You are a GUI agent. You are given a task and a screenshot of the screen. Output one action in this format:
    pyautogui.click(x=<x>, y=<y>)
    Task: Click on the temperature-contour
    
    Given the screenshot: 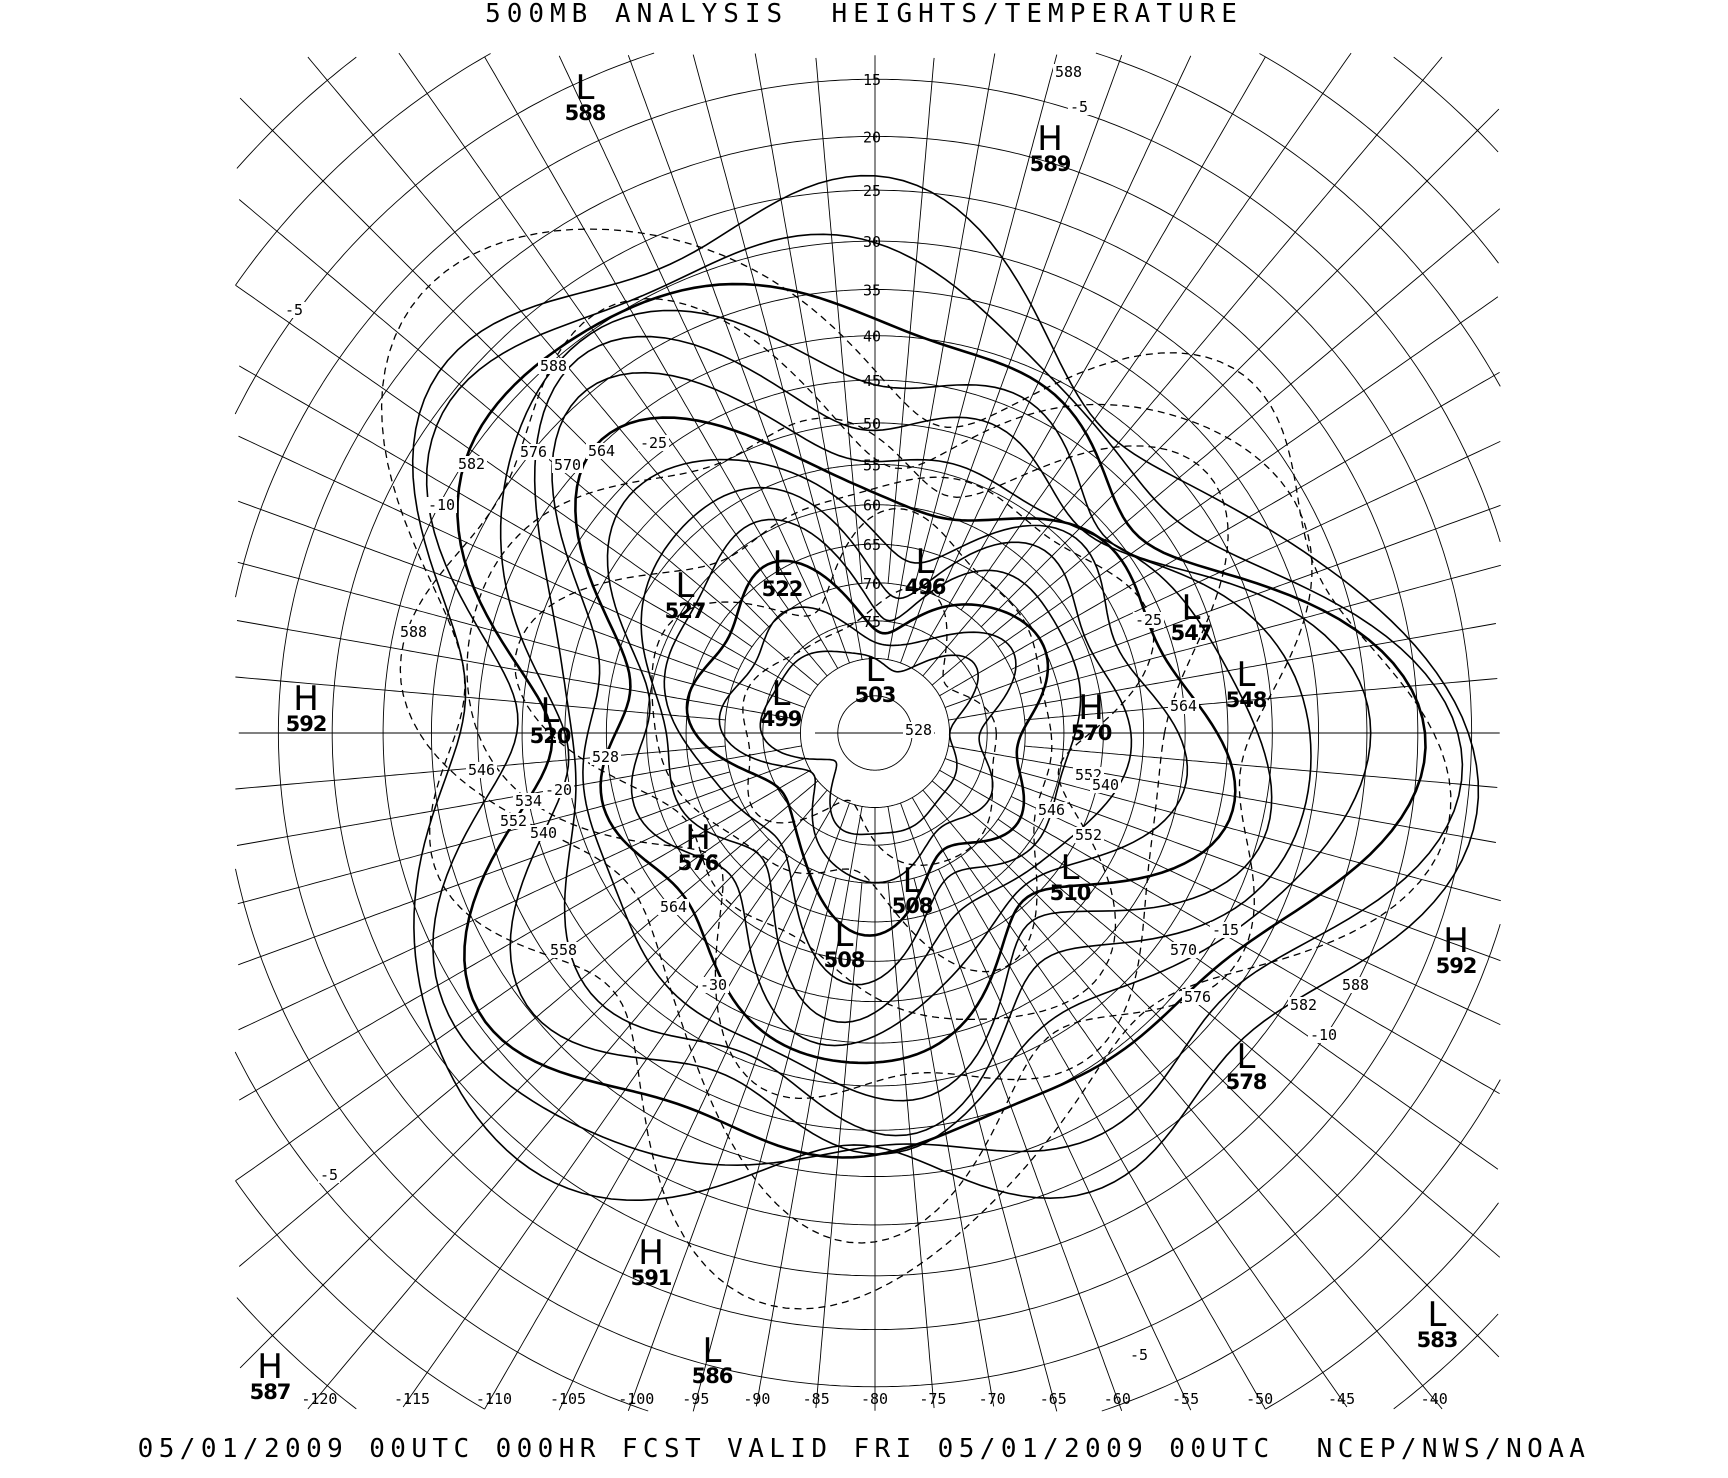 What is the action you would take?
    pyautogui.click(x=869, y=726)
    